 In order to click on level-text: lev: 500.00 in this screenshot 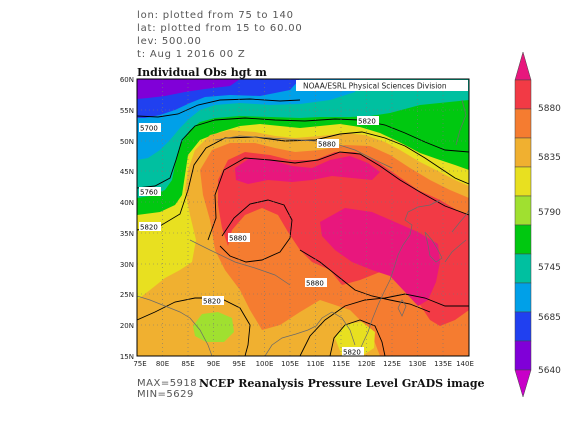, I will do `click(169, 41)`.